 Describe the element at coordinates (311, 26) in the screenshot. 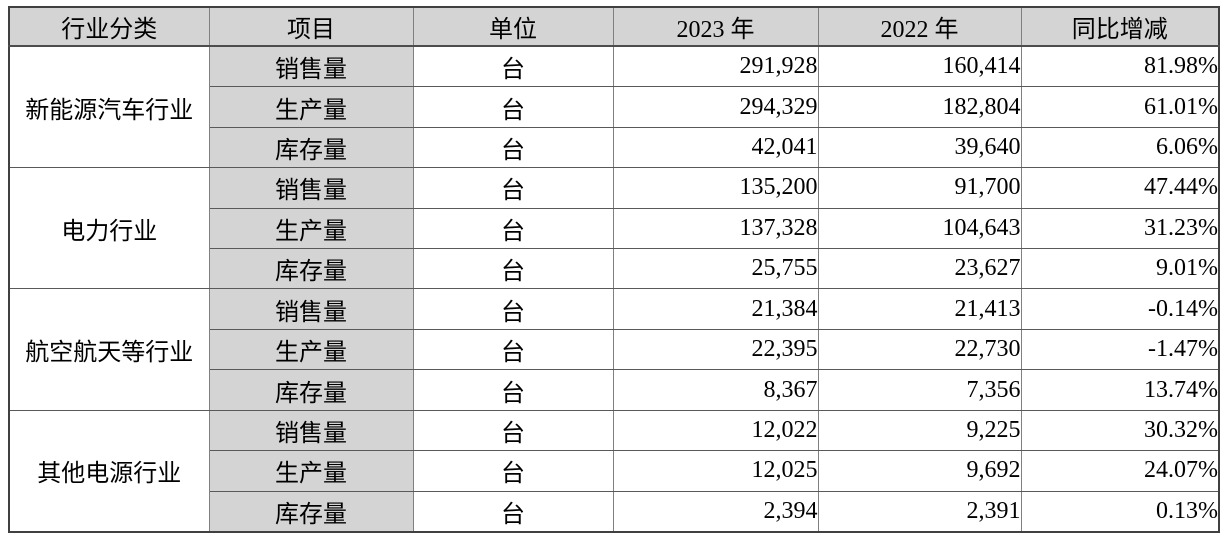

I see `col-header-item: 项目` at that location.